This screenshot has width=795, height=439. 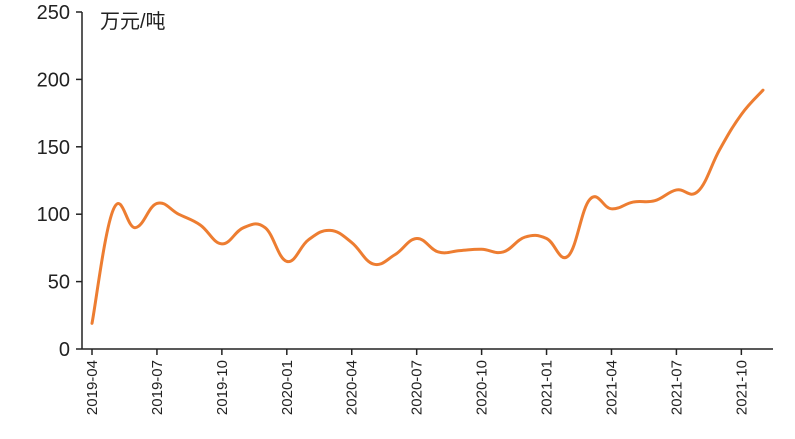 I want to click on y-tick-label: 250, so click(x=53, y=13).